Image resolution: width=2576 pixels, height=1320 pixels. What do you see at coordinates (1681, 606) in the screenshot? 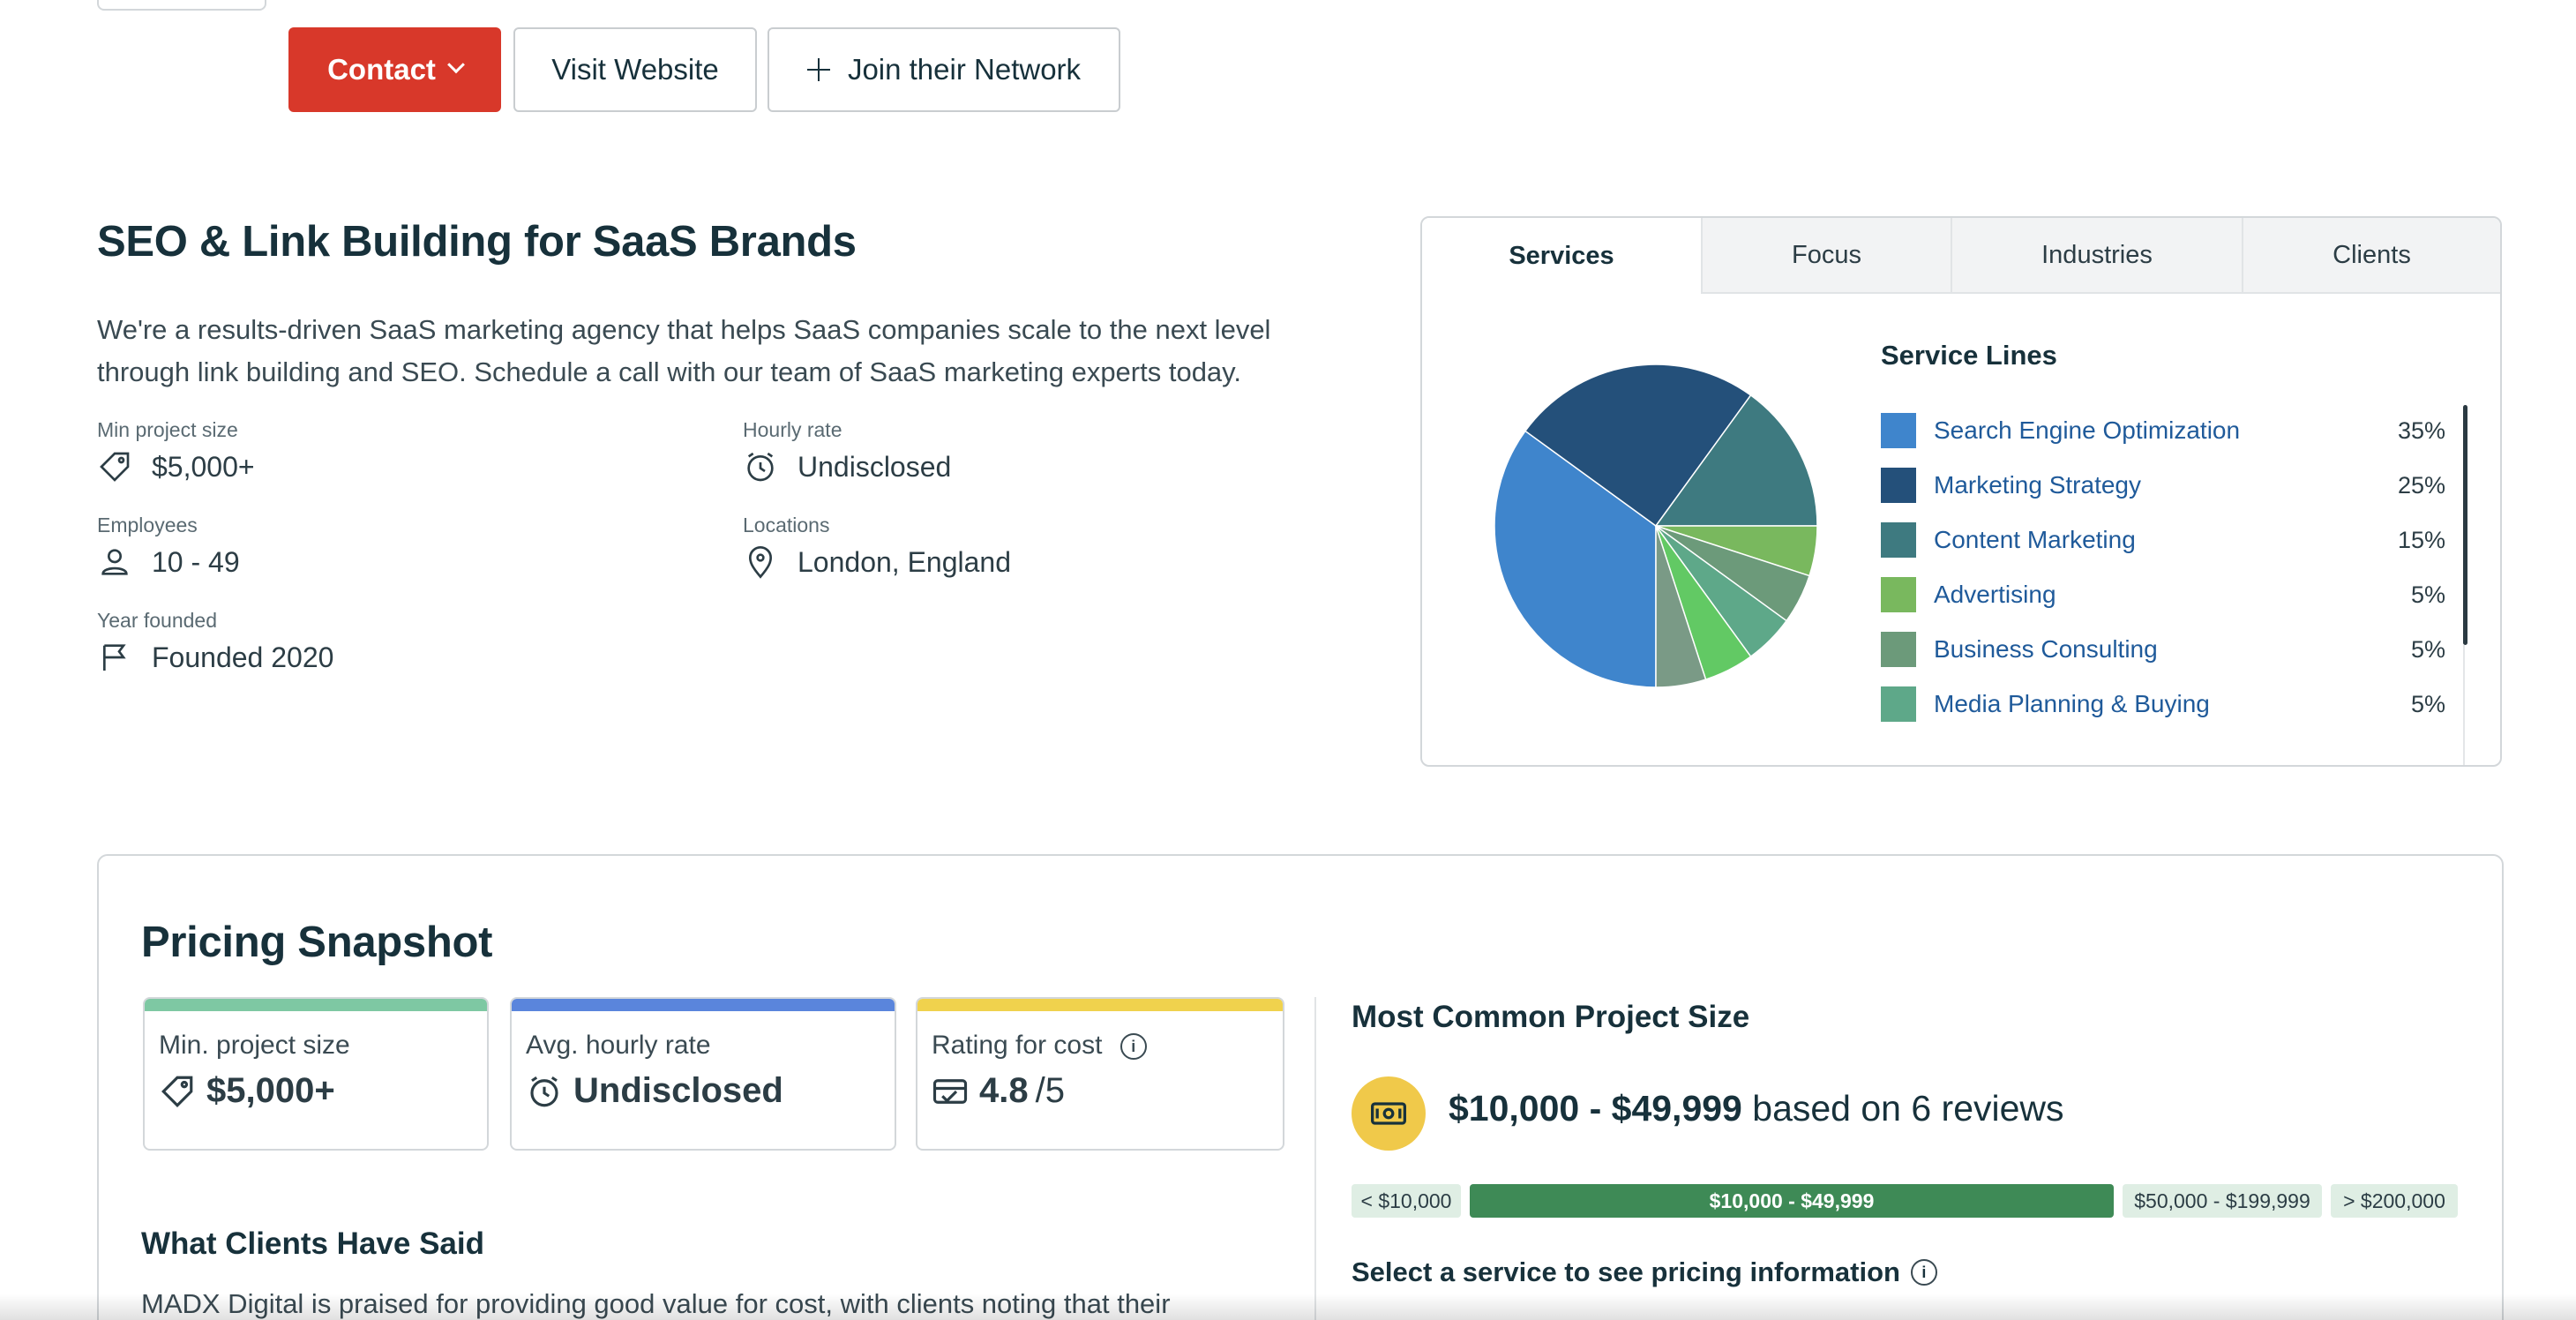
I see `pie-slice-other-gray-` at bounding box center [1681, 606].